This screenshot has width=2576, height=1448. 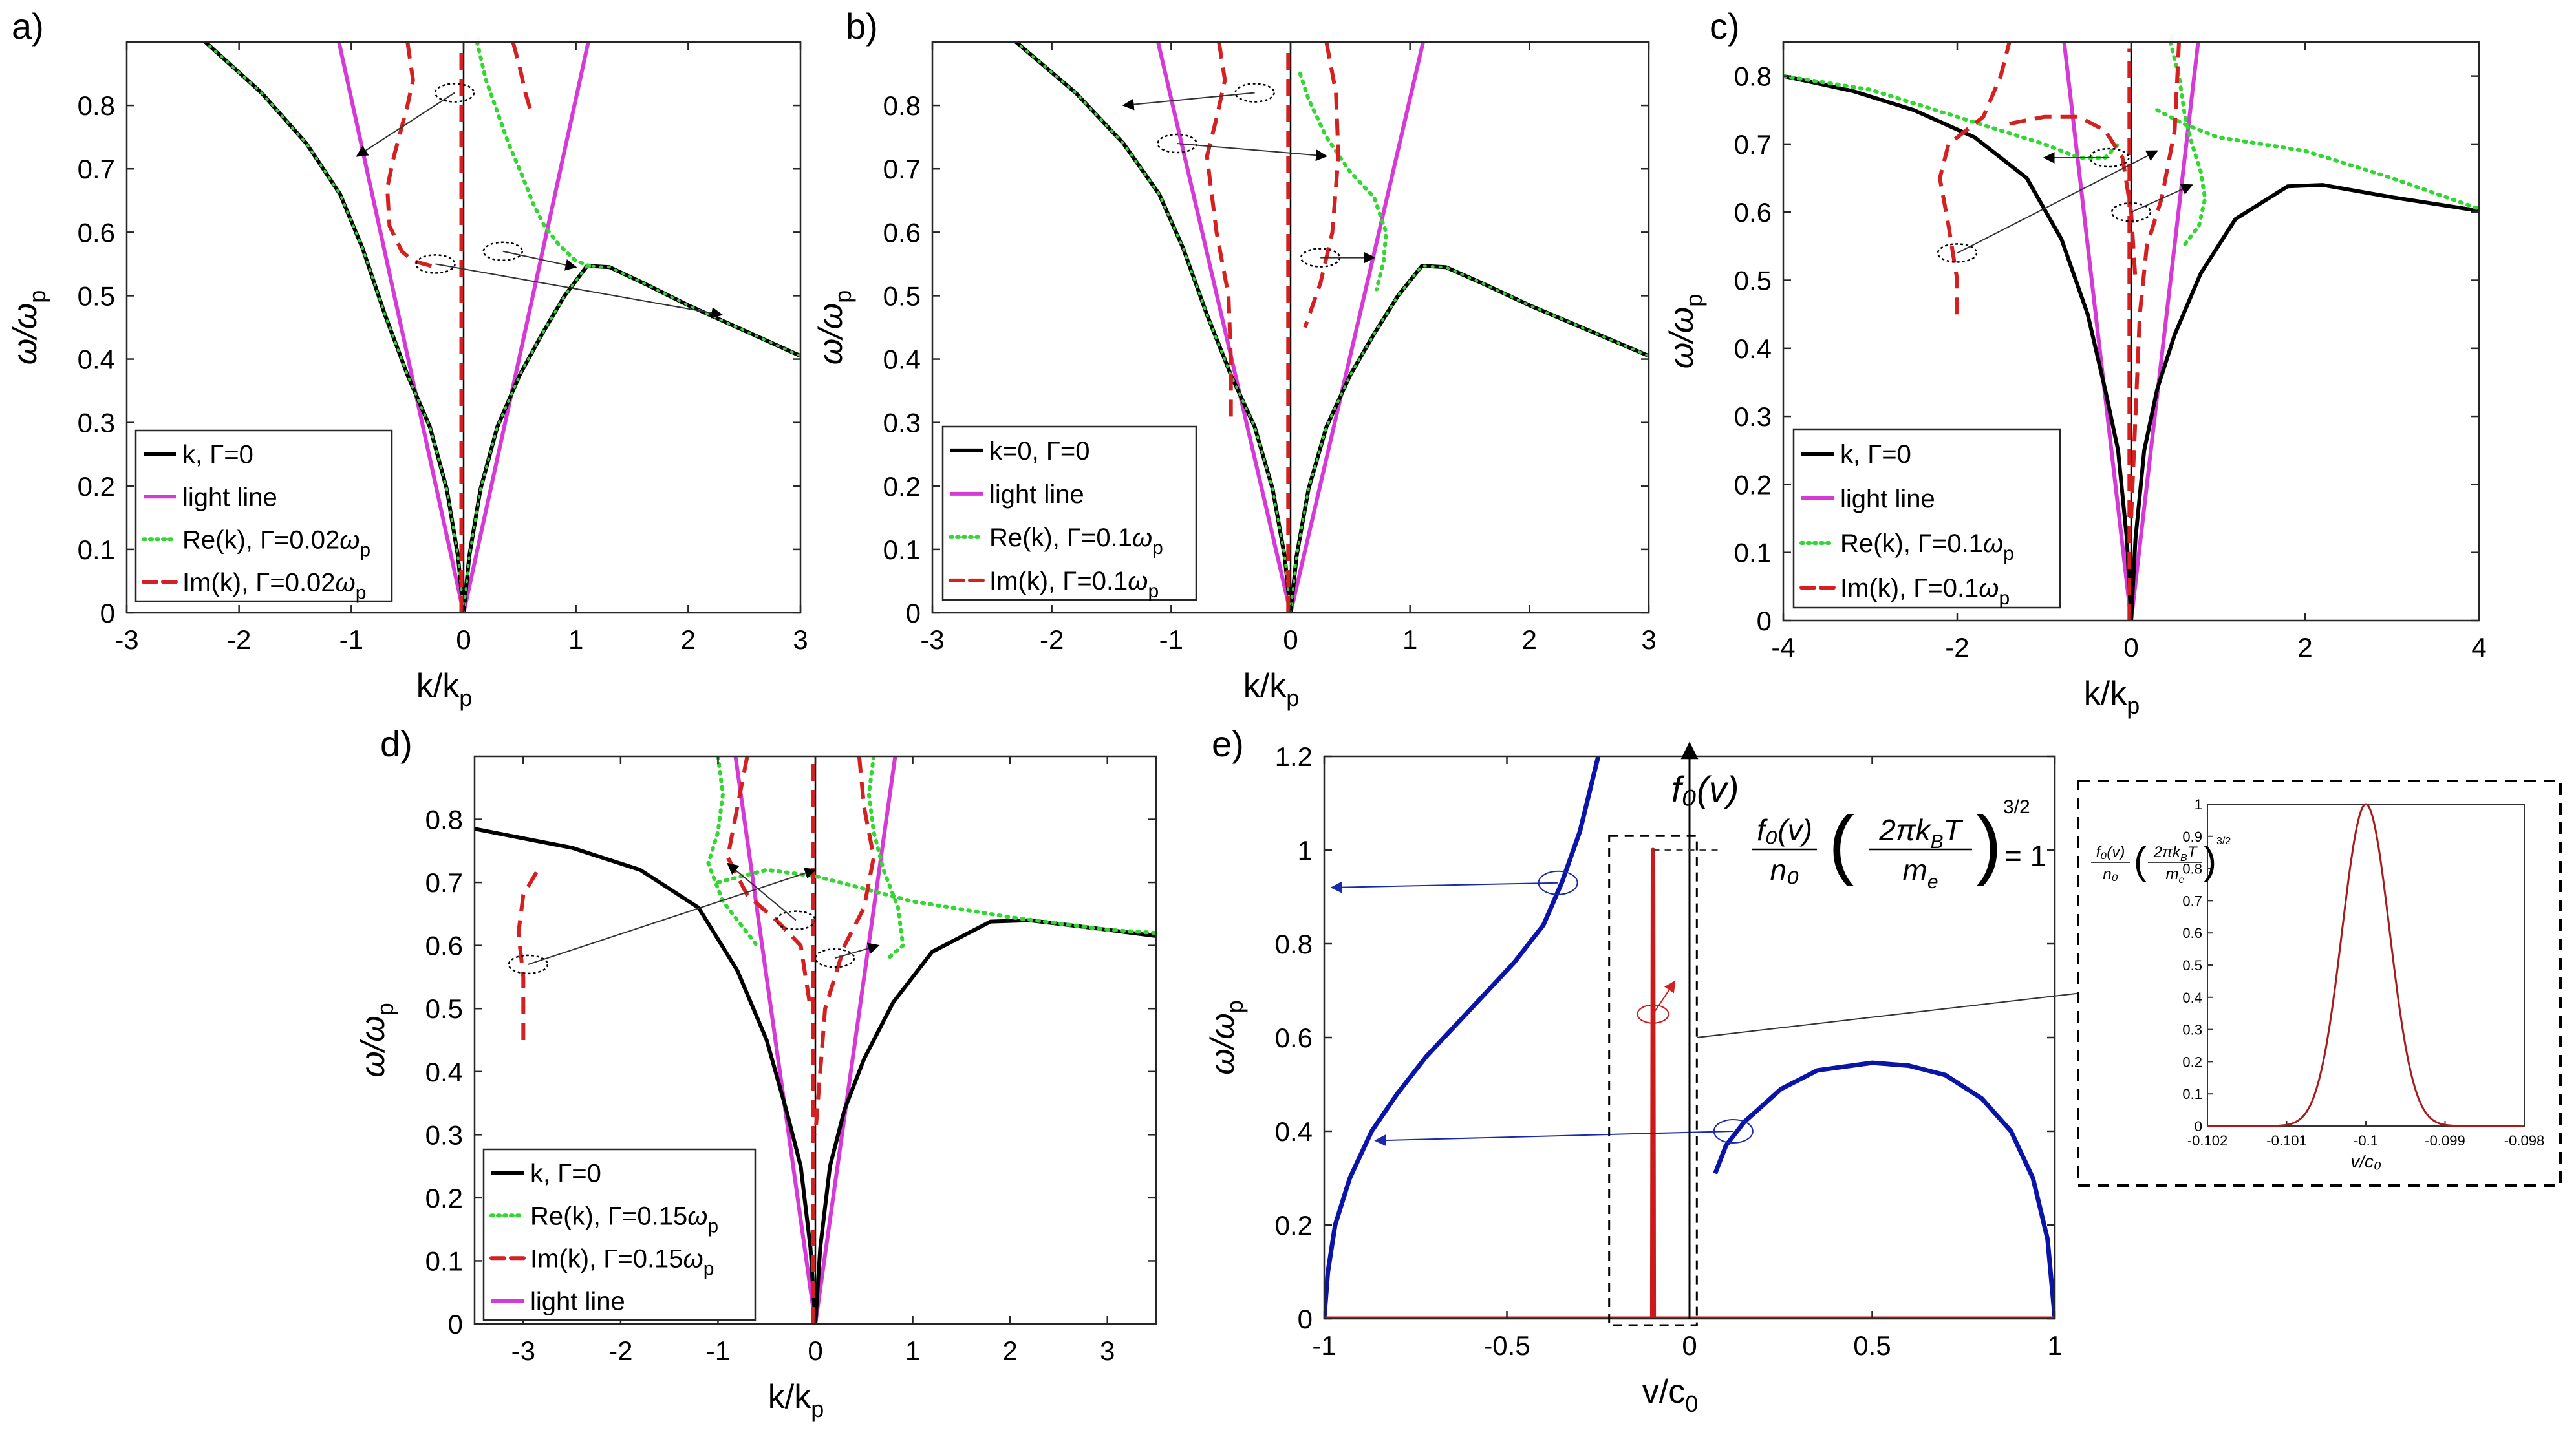 I want to click on x-tick-label: -3, so click(x=126, y=639).